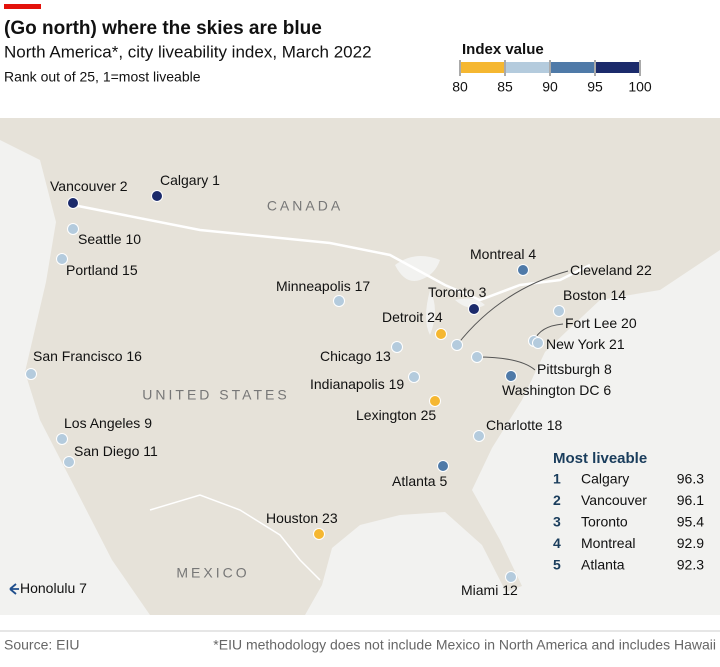  I want to click on city-label: Chicago 13, so click(355, 356).